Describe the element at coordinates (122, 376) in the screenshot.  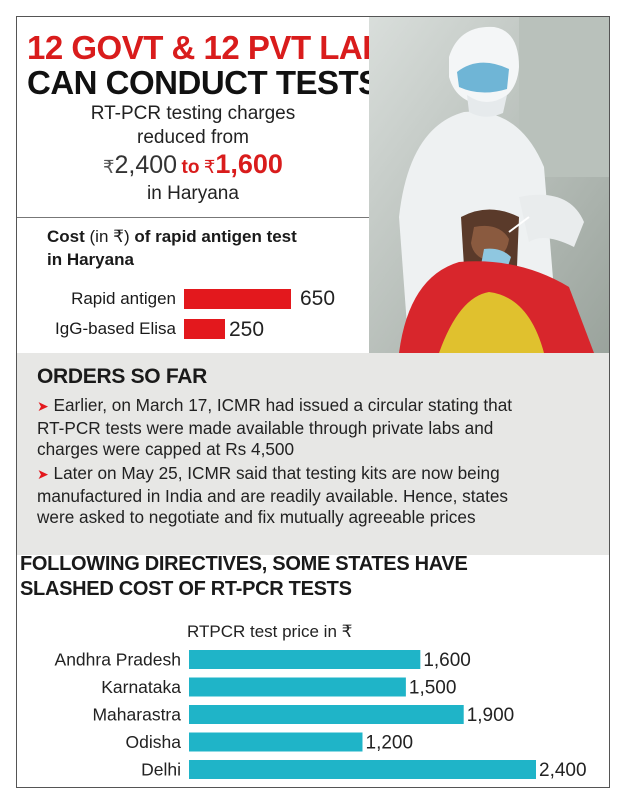
I see `orders-title: ORDERS SO FAR` at that location.